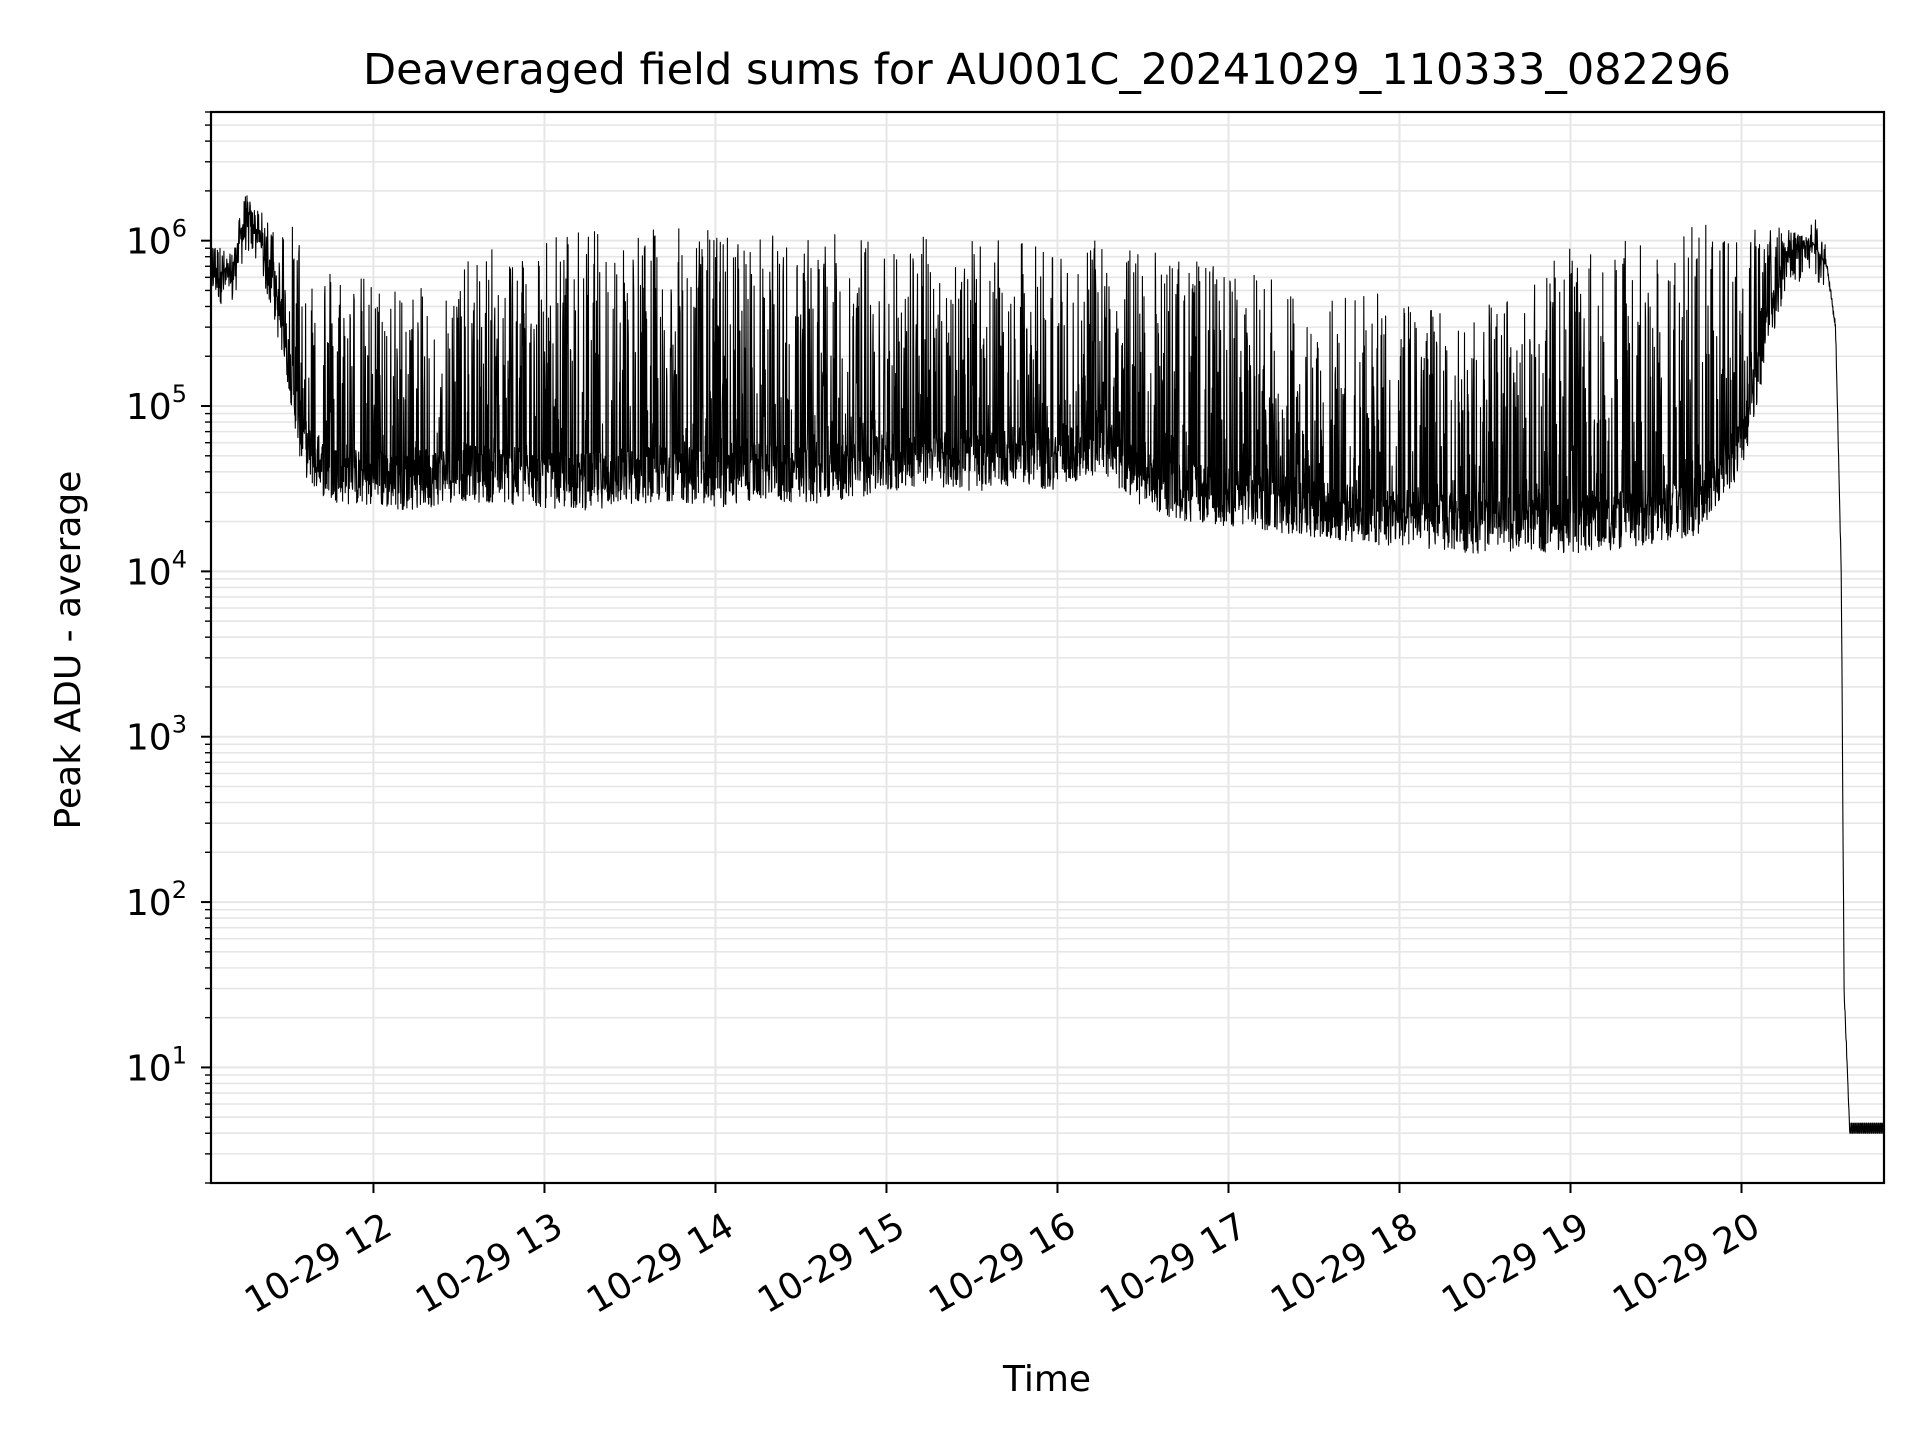  What do you see at coordinates (1046, 1379) in the screenshot?
I see `x-axis-label: Time` at bounding box center [1046, 1379].